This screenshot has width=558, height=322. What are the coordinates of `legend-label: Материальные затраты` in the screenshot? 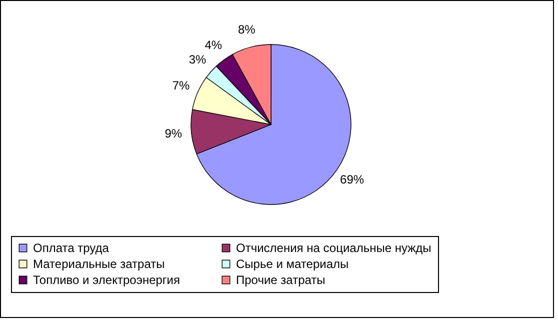 It's located at (99, 264).